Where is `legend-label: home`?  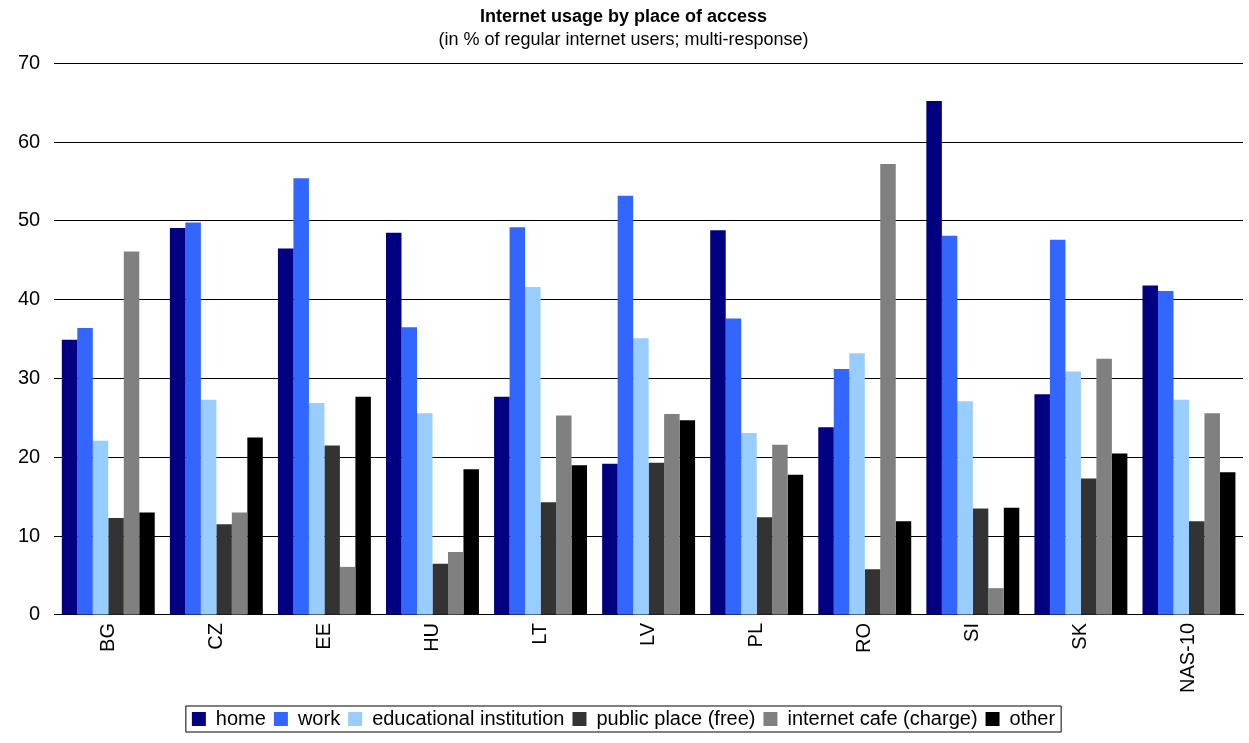 legend-label: home is located at coordinates (240, 717).